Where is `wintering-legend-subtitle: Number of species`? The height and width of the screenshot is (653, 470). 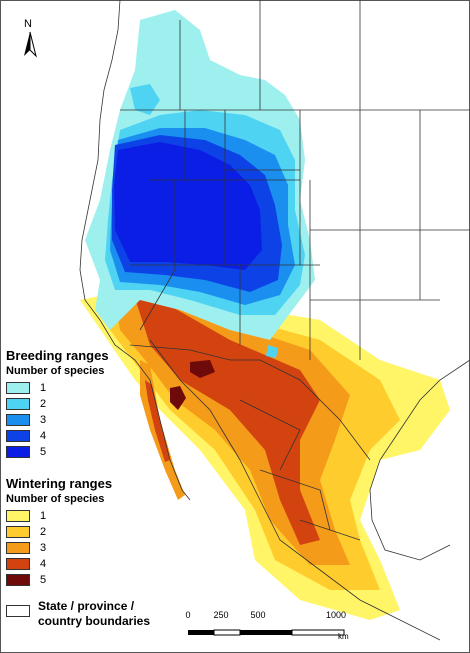
wintering-legend-subtitle: Number of species is located at coordinates (55, 499).